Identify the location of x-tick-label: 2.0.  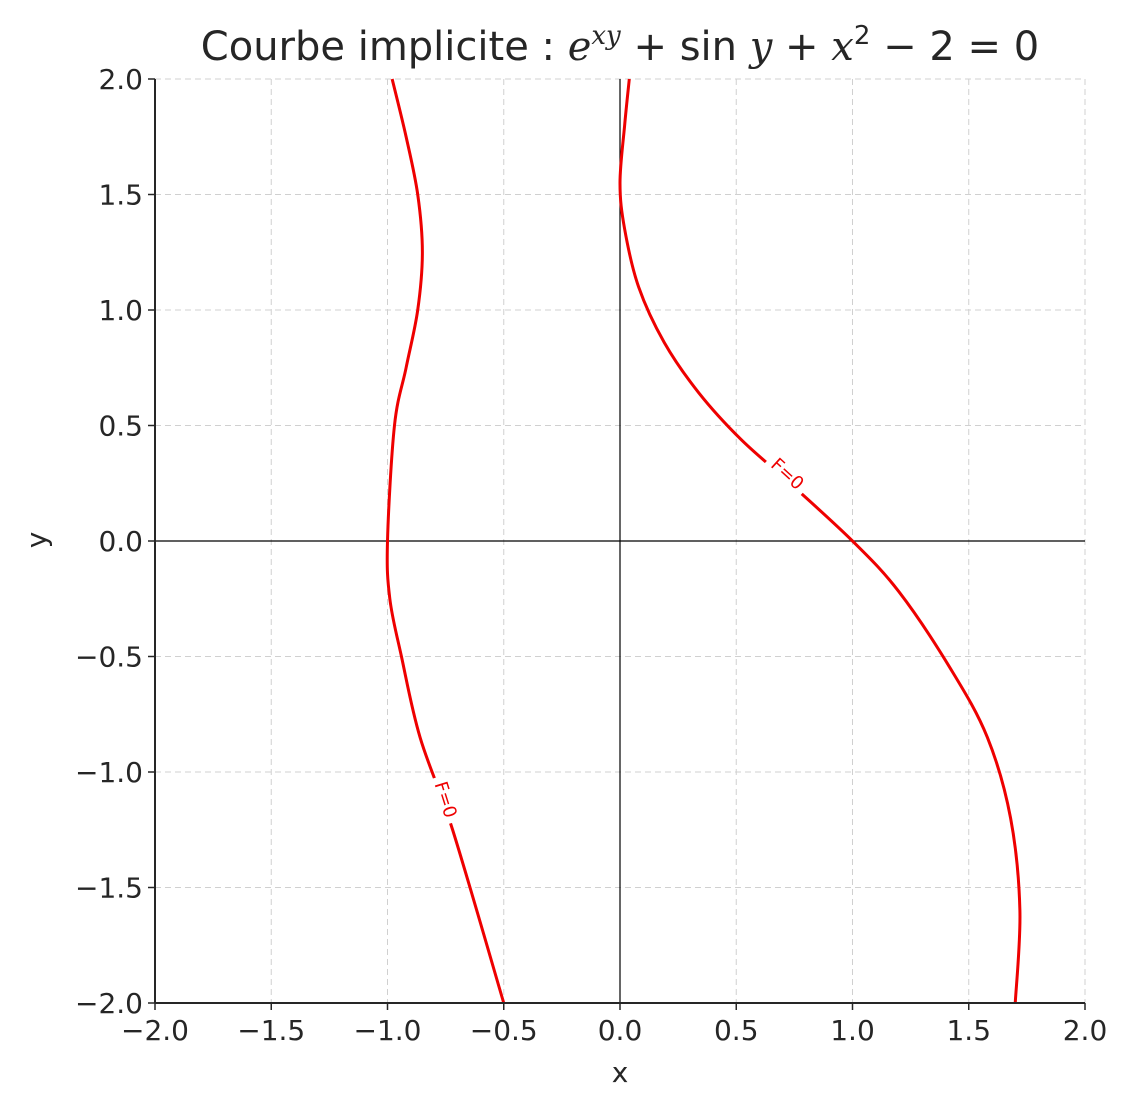
(1085, 1030).